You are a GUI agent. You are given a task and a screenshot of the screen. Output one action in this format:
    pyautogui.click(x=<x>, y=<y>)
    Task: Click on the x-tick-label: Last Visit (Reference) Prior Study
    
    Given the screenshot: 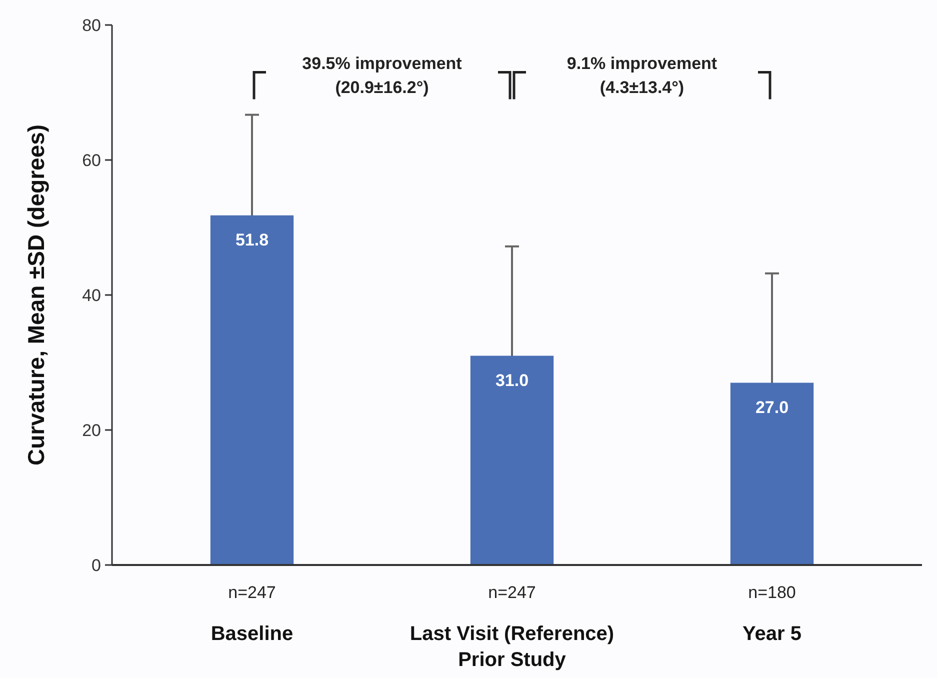 What is the action you would take?
    pyautogui.click(x=512, y=647)
    